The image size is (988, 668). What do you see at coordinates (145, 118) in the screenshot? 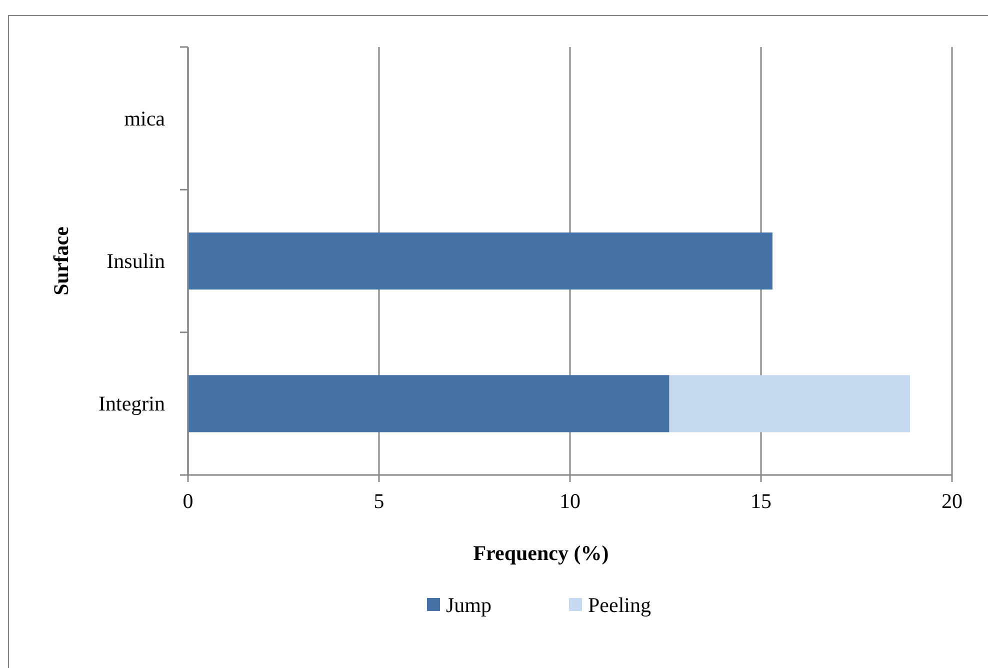
I see `y-tick-label: mica` at bounding box center [145, 118].